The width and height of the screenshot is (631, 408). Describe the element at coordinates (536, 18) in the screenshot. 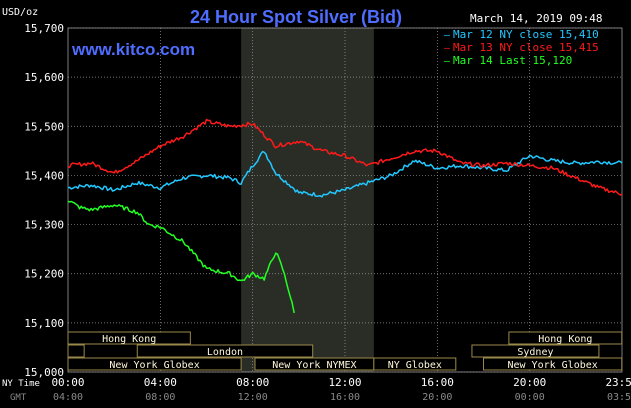

I see `timestamp: March 14, 2019 09:48` at that location.